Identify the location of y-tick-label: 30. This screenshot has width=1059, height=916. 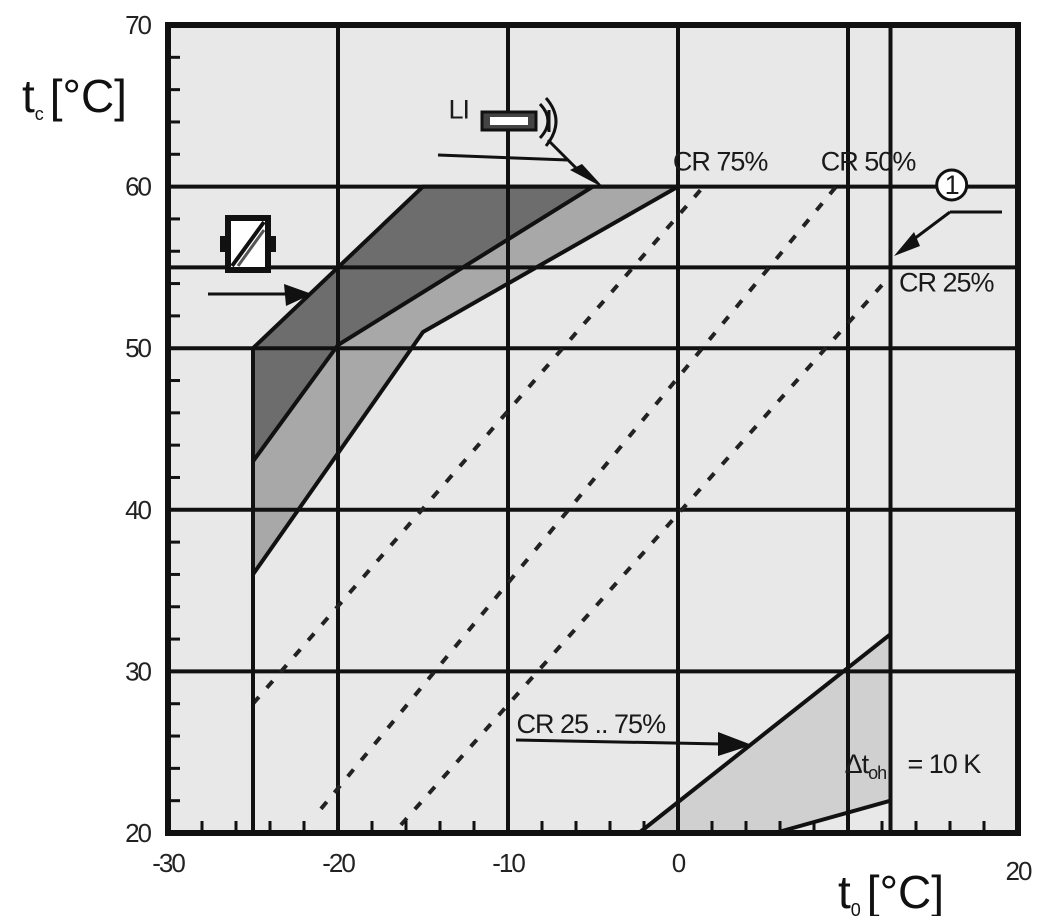
(138, 671).